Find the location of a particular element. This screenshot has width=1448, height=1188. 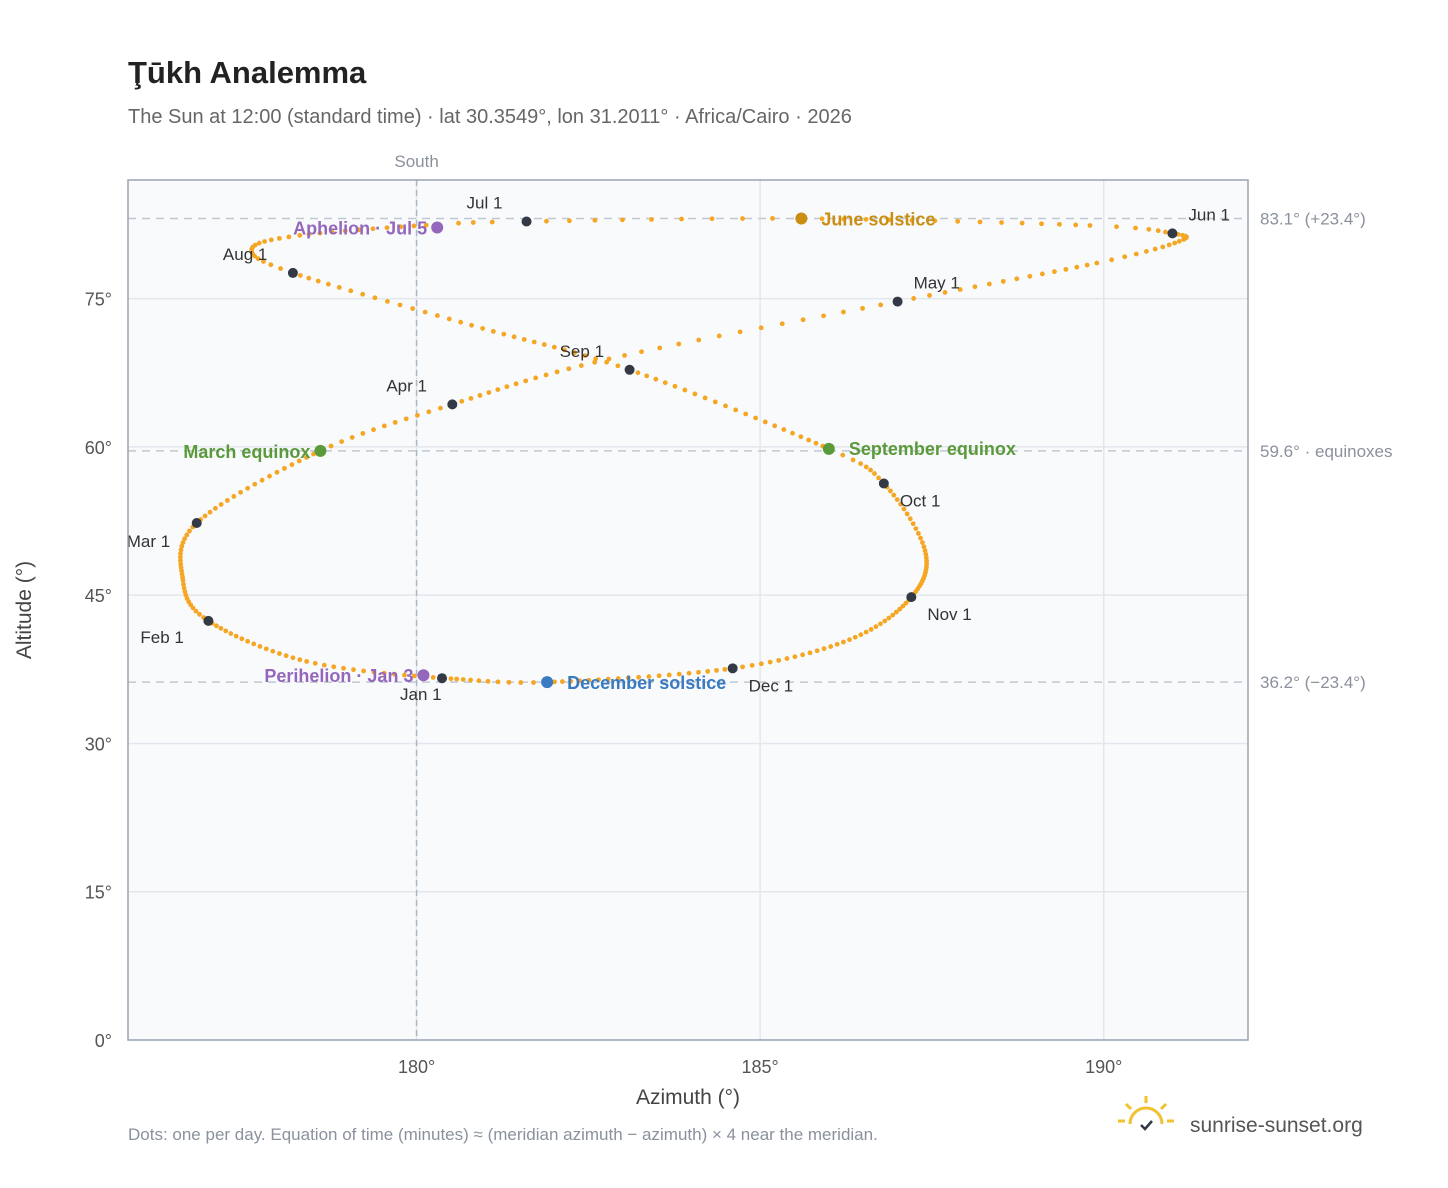

x-axis-label: Azimuth (°) is located at coordinates (688, 1097).